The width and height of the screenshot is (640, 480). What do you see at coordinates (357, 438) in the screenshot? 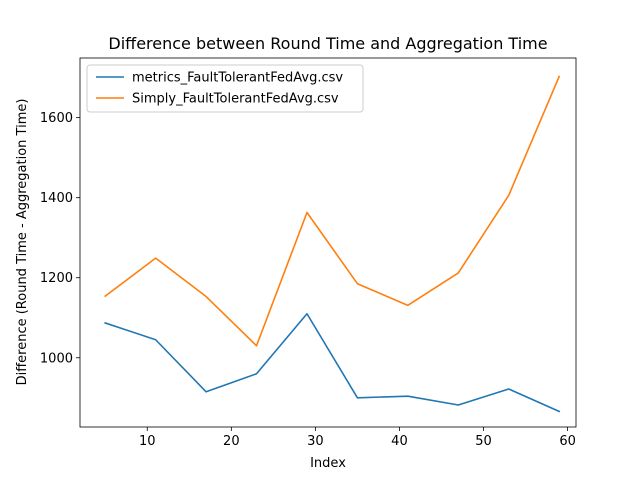
I see `x-axis: 10 20 30 40 50 60` at bounding box center [357, 438].